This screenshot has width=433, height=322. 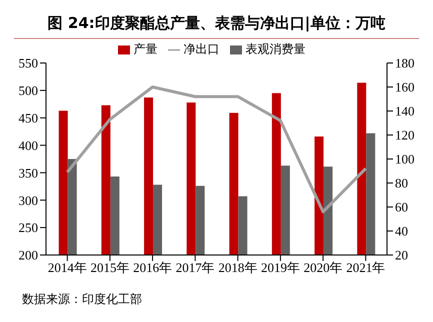 What do you see at coordinates (28, 200) in the screenshot?
I see `y-tick-label: 300` at bounding box center [28, 200].